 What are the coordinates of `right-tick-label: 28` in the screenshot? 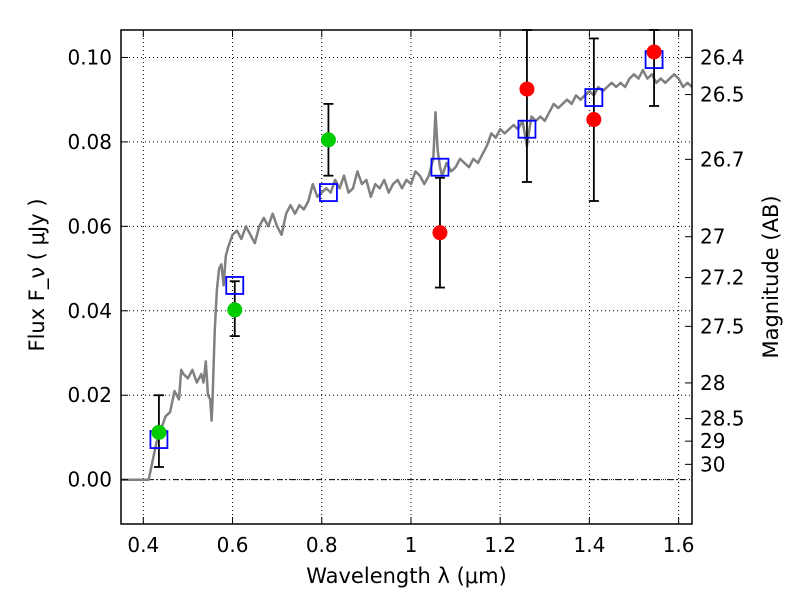 It's located at (712, 383).